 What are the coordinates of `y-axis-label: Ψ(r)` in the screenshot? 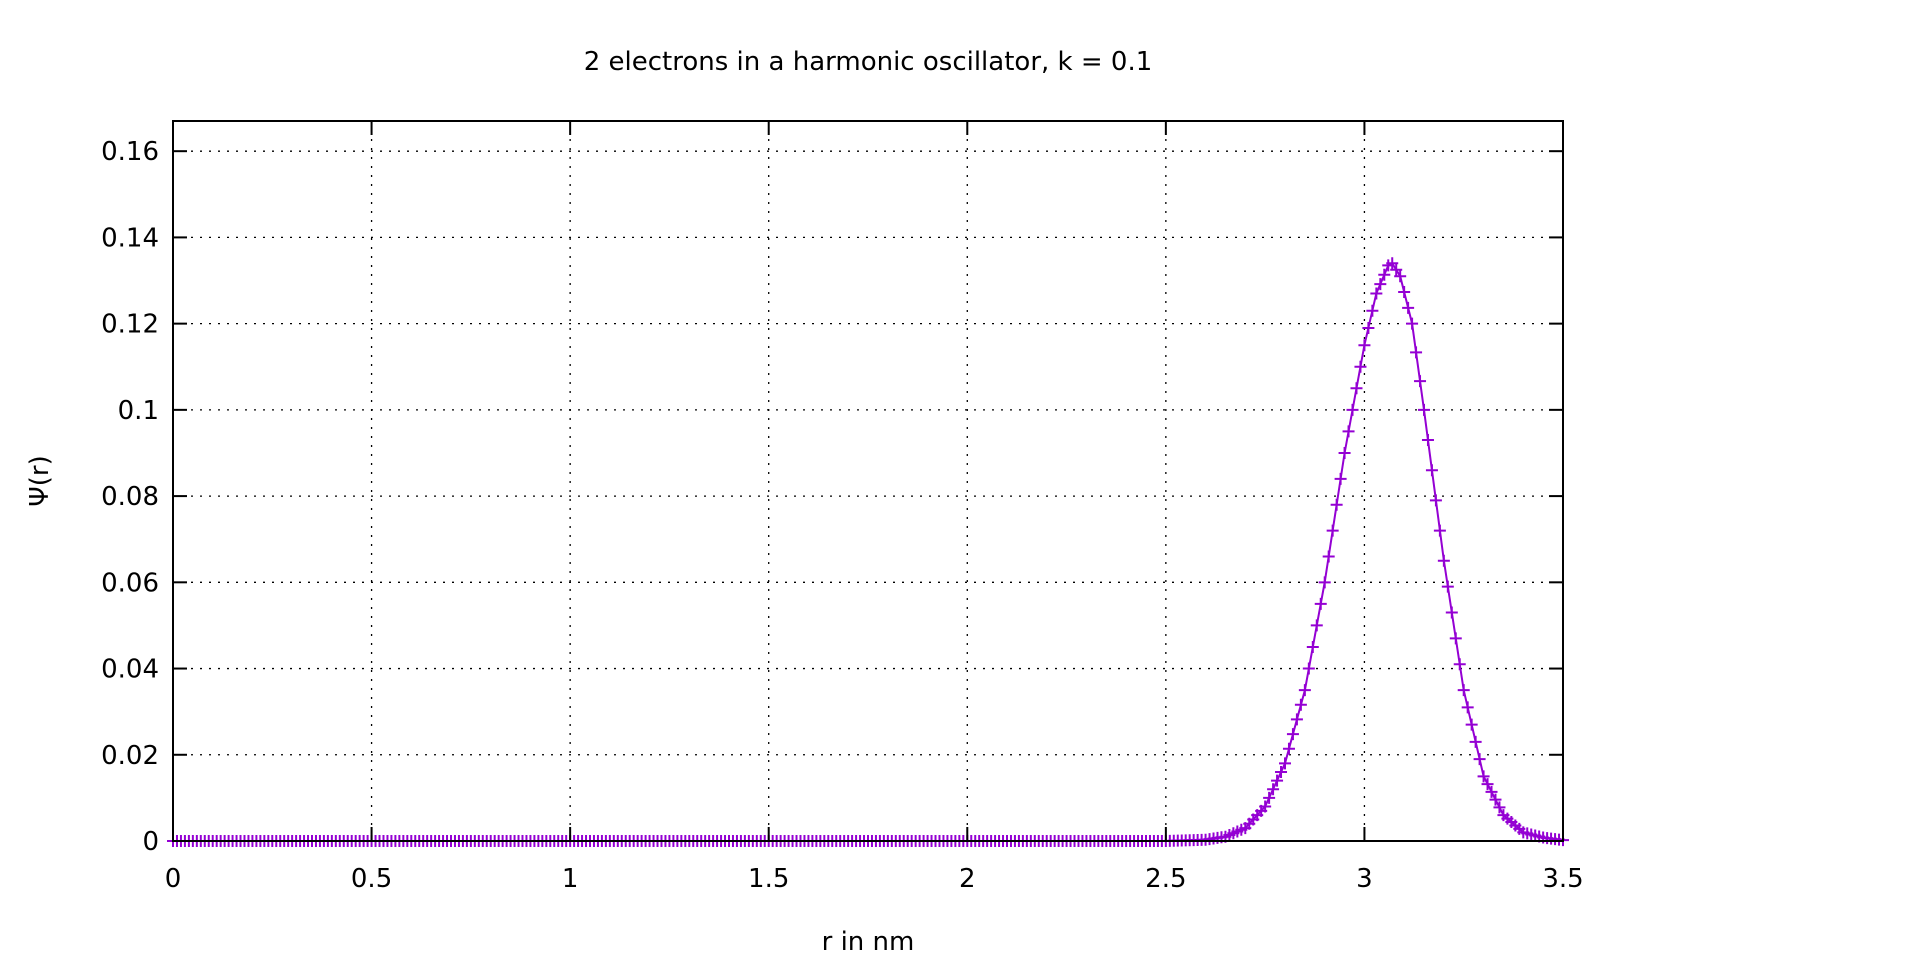 It's located at (40, 480).